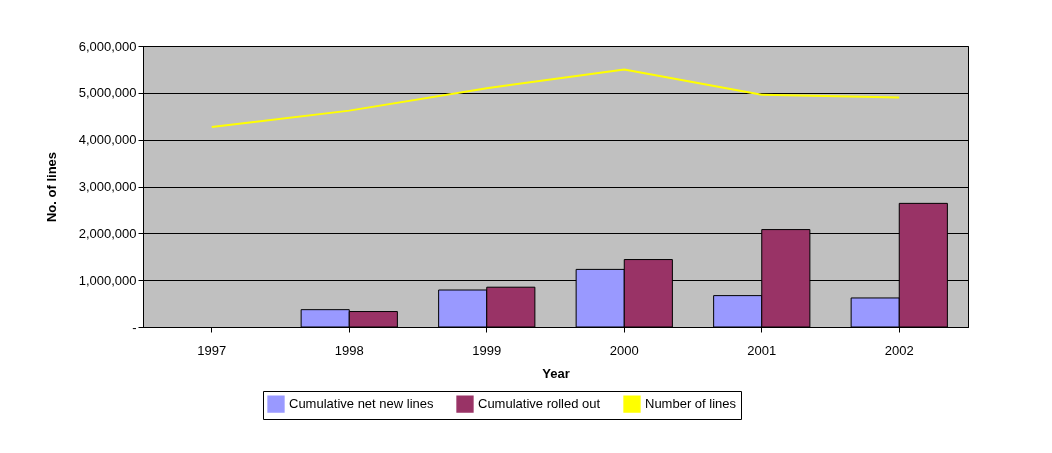  Describe the element at coordinates (134, 327) in the screenshot. I see `y-tick-label: -` at that location.